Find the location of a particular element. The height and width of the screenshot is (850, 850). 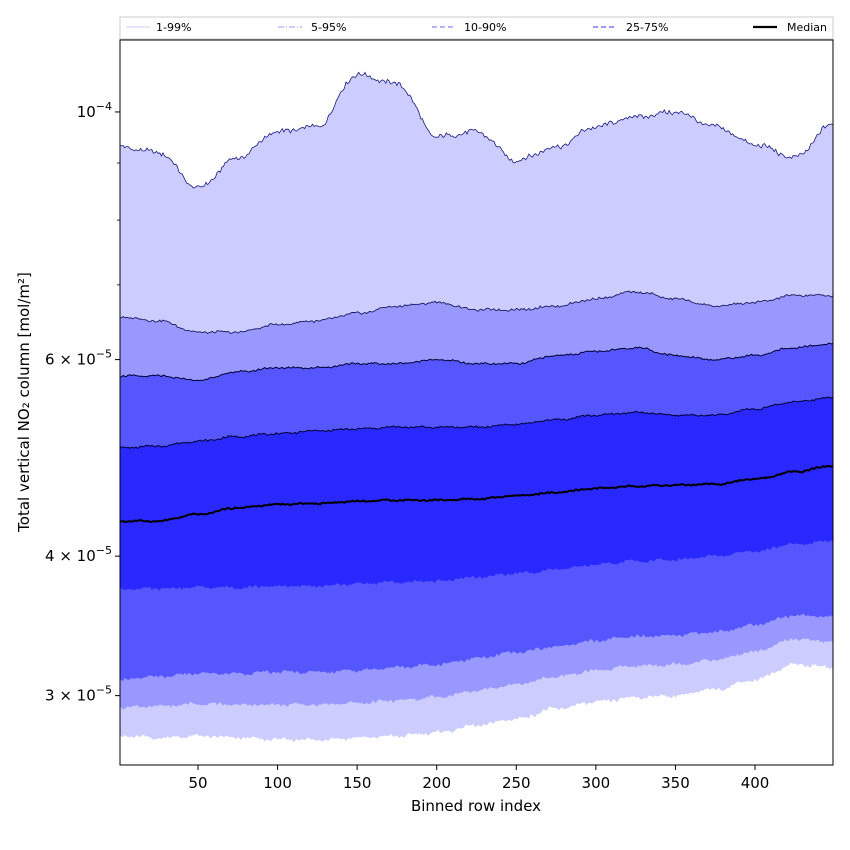

legend-label: 10-90% is located at coordinates (485, 27).